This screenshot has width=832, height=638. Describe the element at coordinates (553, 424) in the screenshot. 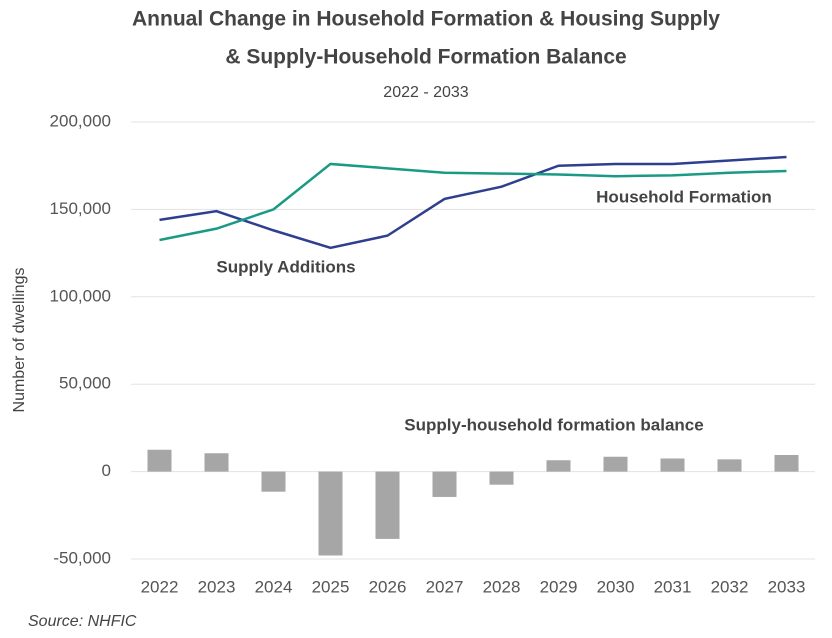

I see `series-label: Supply-household formation balance` at that location.